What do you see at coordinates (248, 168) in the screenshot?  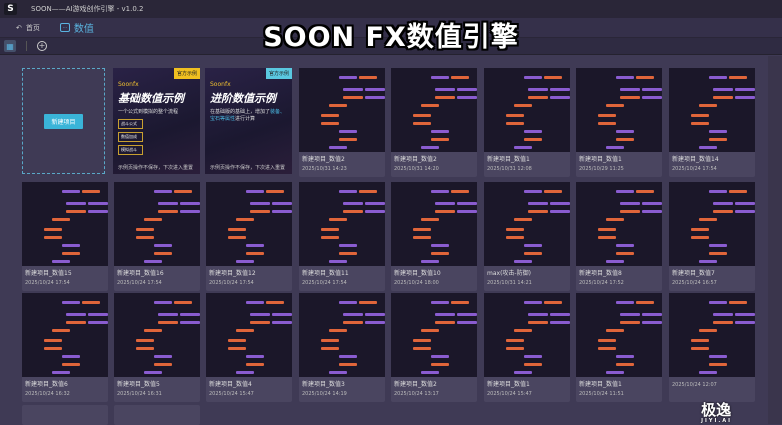 I see `example-foot: 示例页操作不保存，下次进入重置` at bounding box center [248, 168].